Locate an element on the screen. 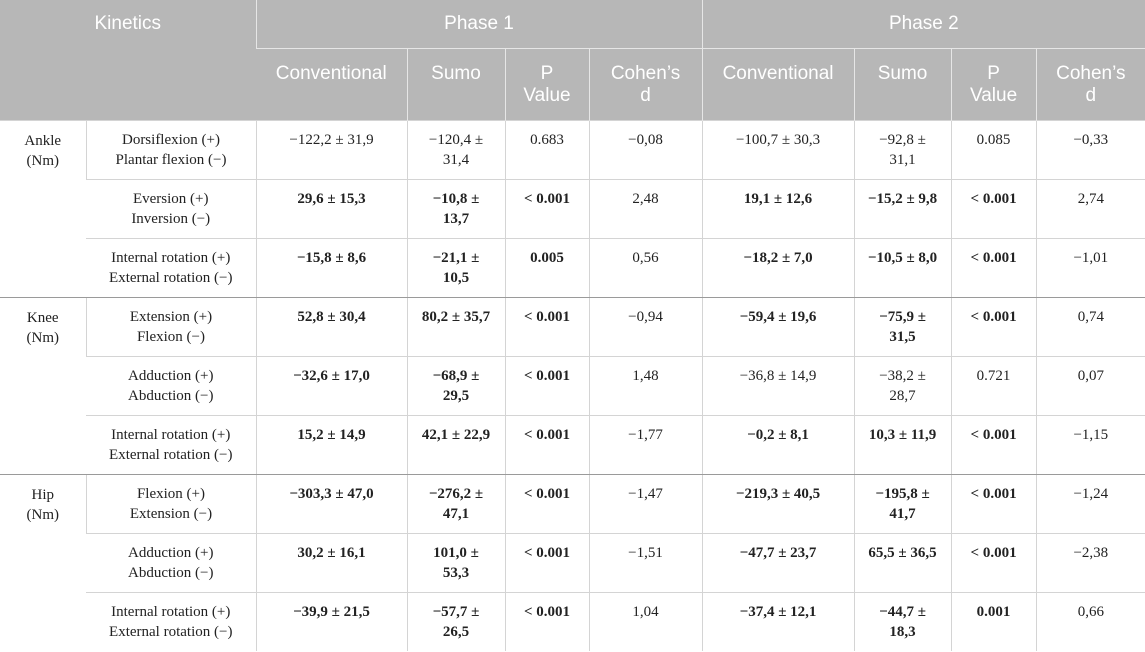  table-cell: −0,33 is located at coordinates (1090, 149).